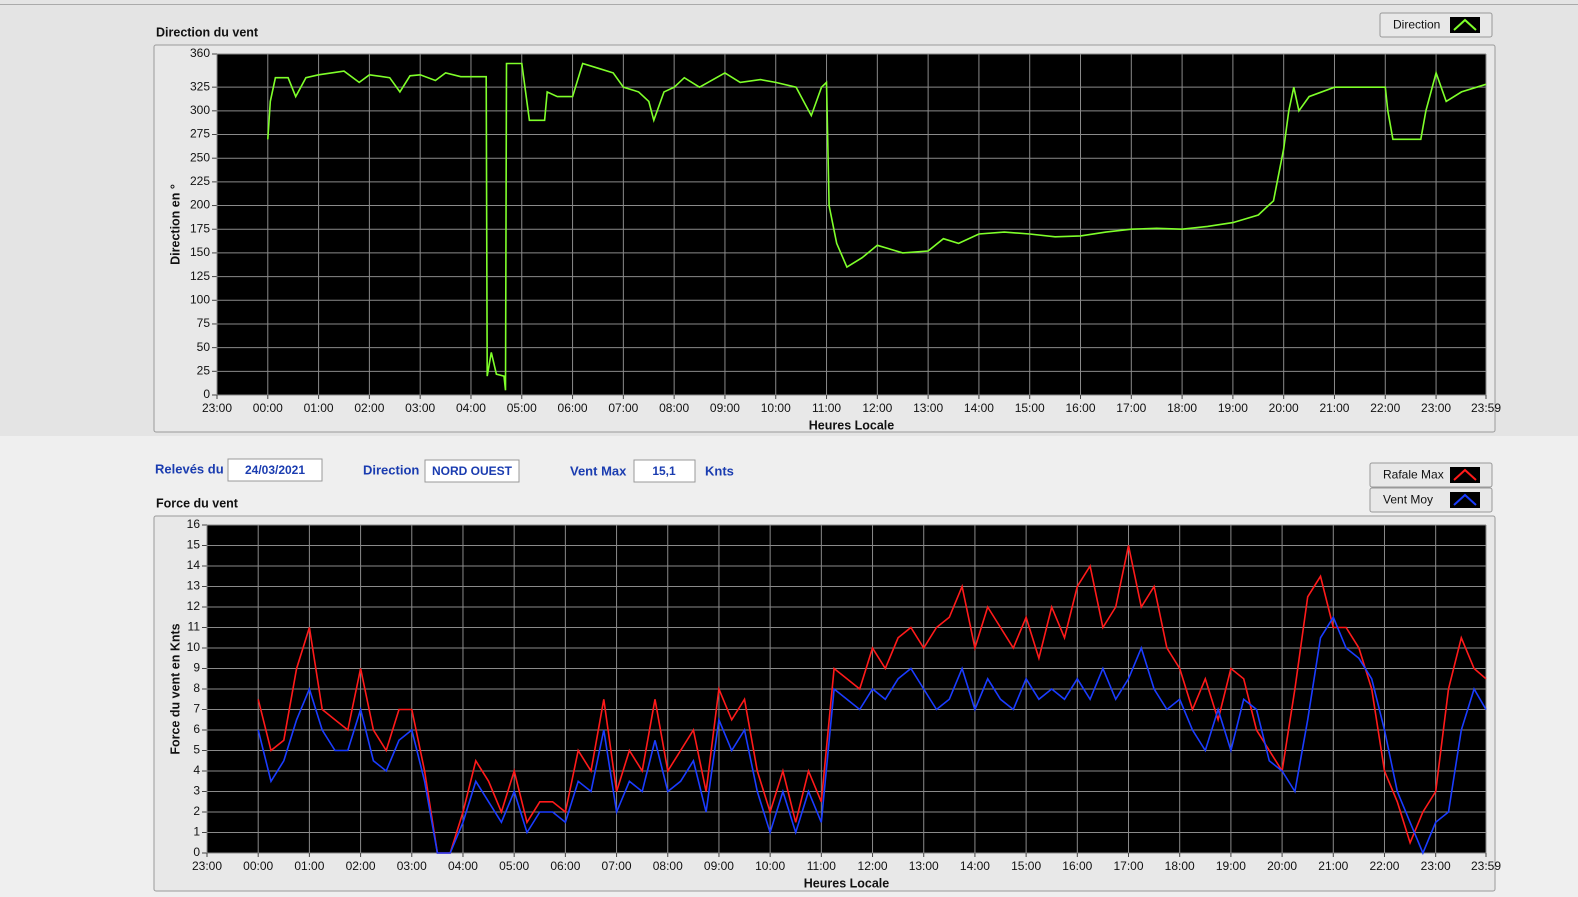 The width and height of the screenshot is (1578, 897). I want to click on y-tick-label: 12, so click(194, 606).